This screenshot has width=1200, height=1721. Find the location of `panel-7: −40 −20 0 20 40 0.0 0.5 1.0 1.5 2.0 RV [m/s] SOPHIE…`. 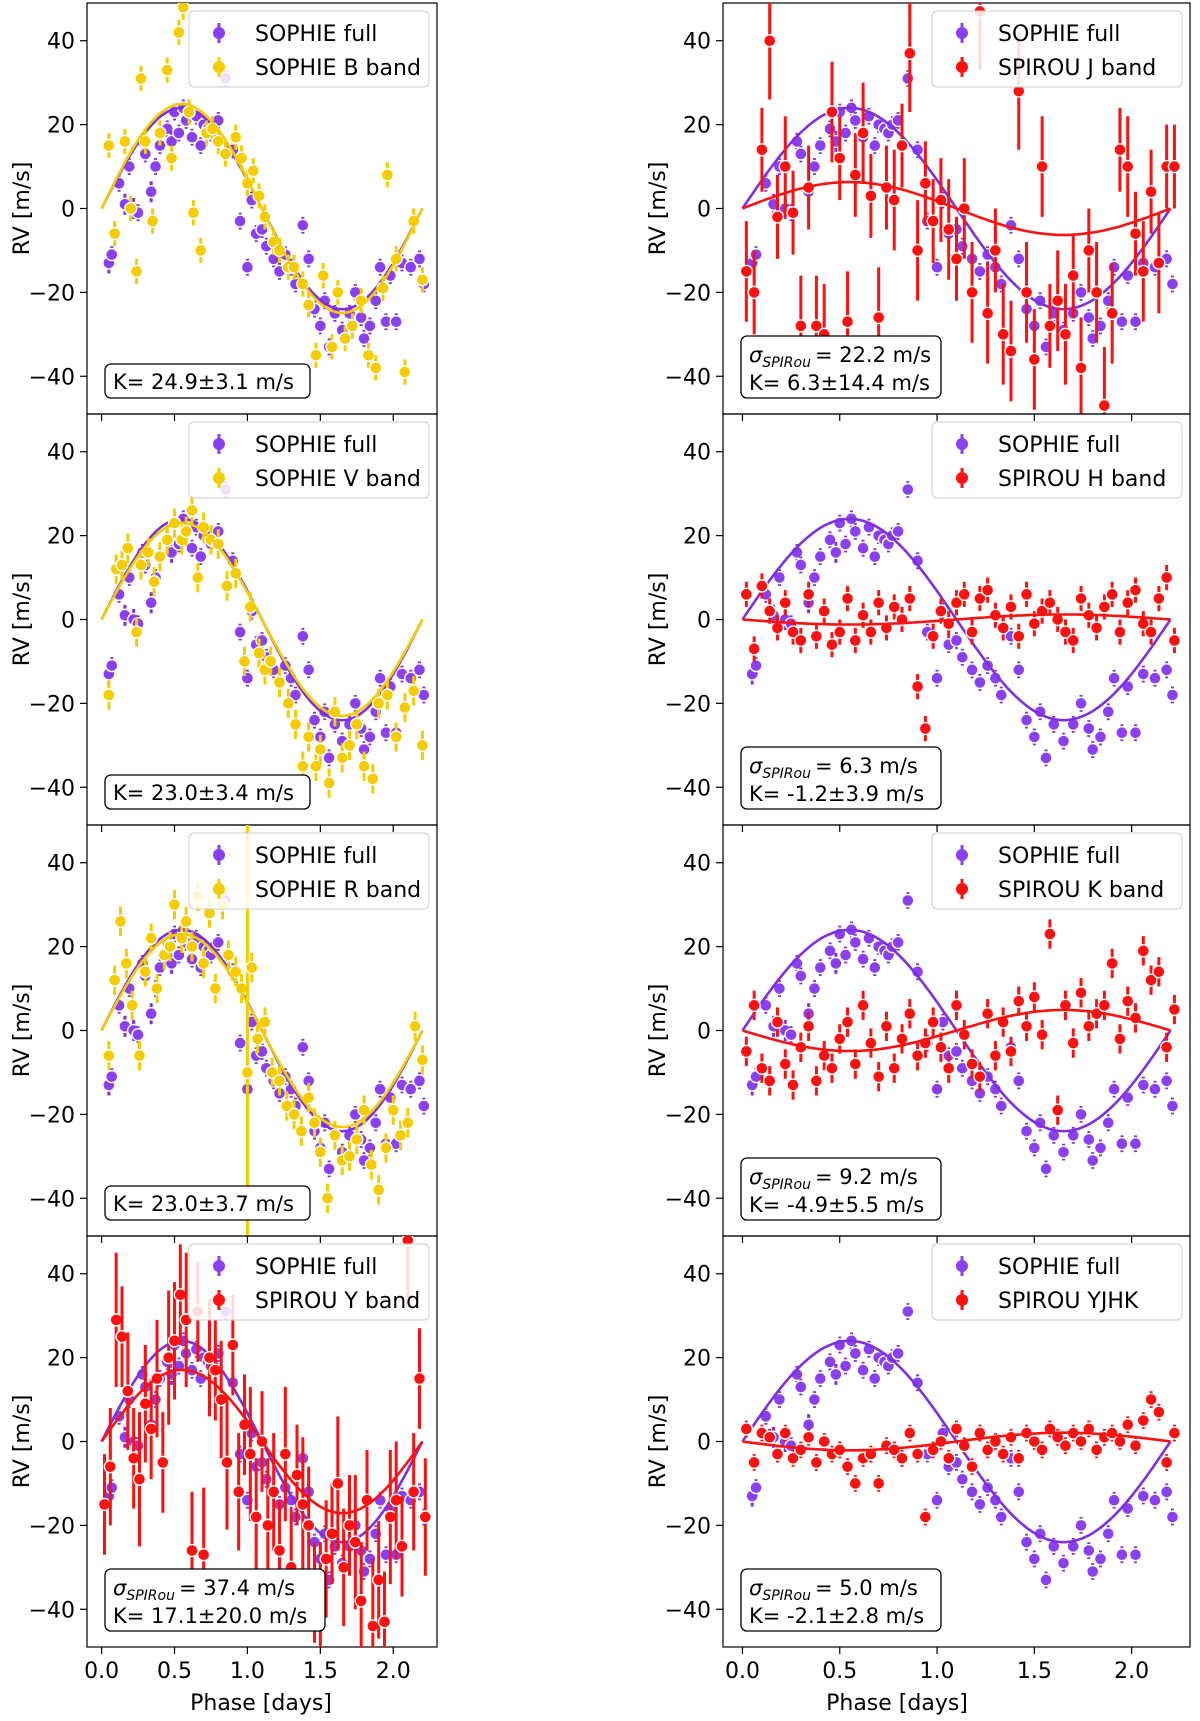

panel-7: −40 −20 0 20 40 0.0 0.5 1.0 1.5 2.0 RV [m/s] SOPHIE… is located at coordinates (224, 1459).